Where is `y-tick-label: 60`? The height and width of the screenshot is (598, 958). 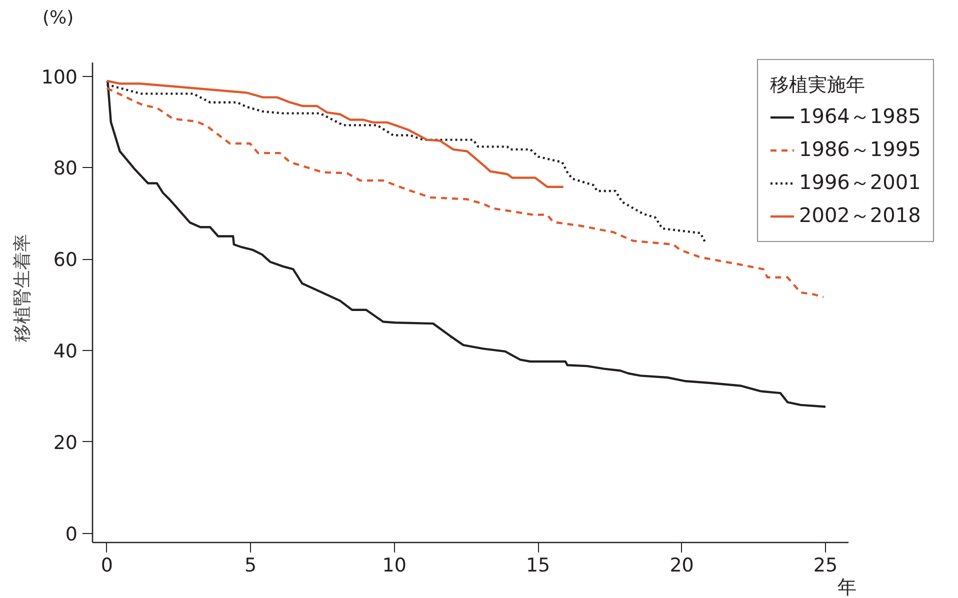
y-tick-label: 60 is located at coordinates (65, 260).